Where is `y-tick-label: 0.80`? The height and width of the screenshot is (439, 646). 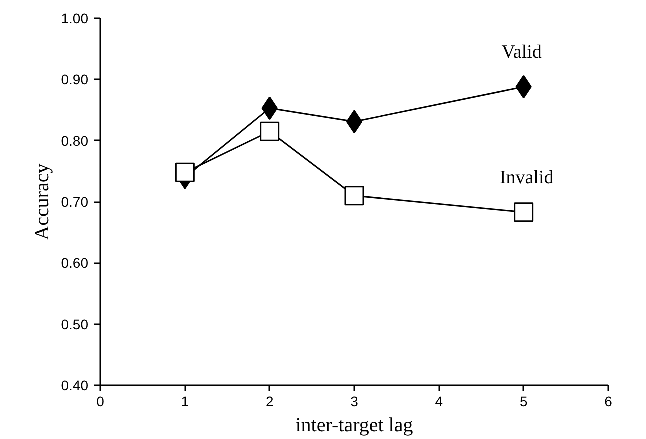
y-tick-label: 0.80 is located at coordinates (75, 140).